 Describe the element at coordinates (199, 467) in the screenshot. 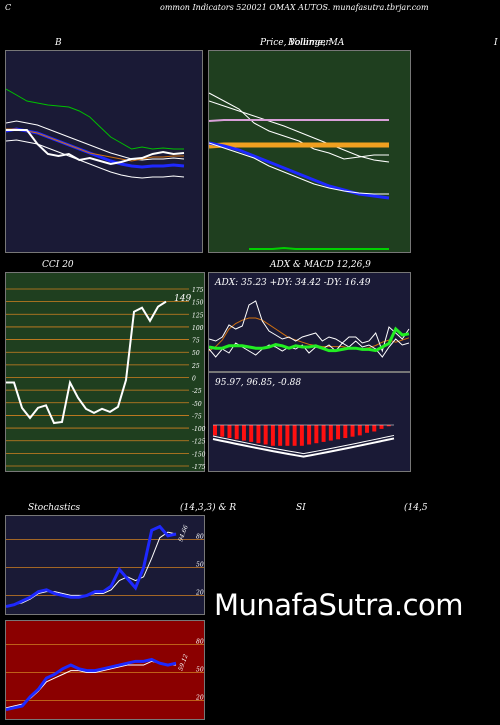

I see `cci-tick-label: -175` at that location.